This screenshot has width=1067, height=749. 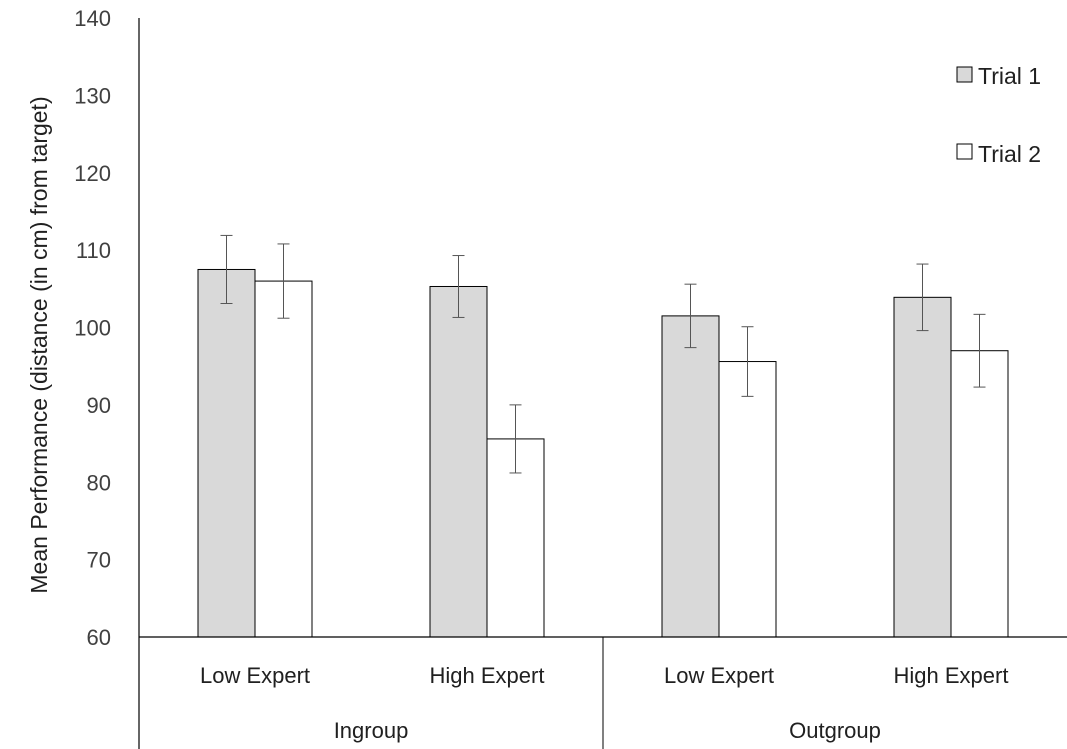 What do you see at coordinates (92, 18) in the screenshot?
I see `y-tick-label: 140` at bounding box center [92, 18].